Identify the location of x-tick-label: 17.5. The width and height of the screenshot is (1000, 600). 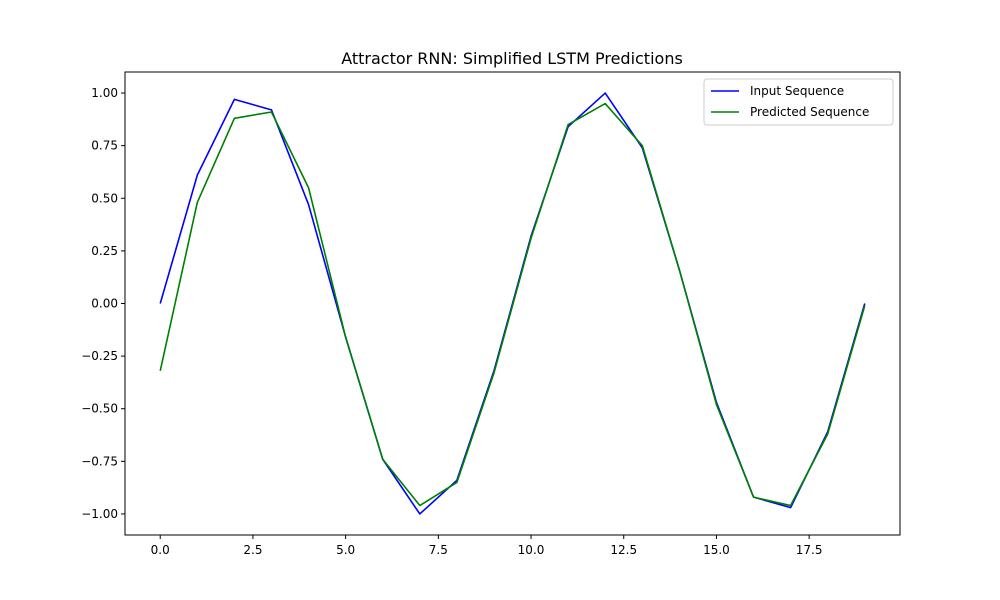
(809, 550).